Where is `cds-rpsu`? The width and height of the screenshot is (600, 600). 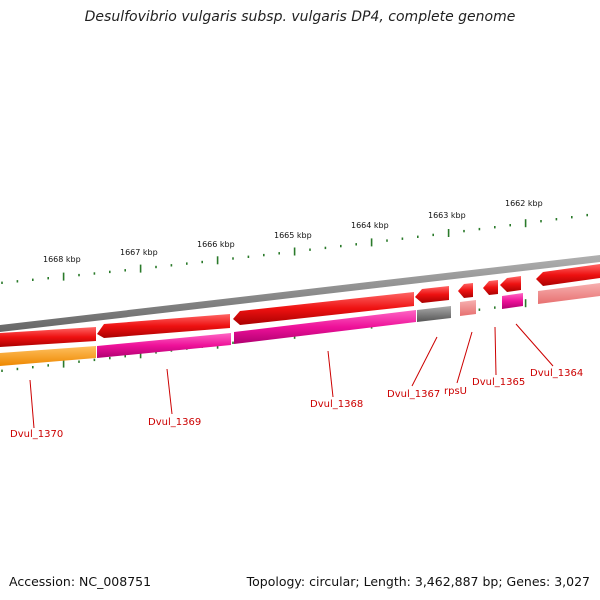 cds-rpsu is located at coordinates (465, 290).